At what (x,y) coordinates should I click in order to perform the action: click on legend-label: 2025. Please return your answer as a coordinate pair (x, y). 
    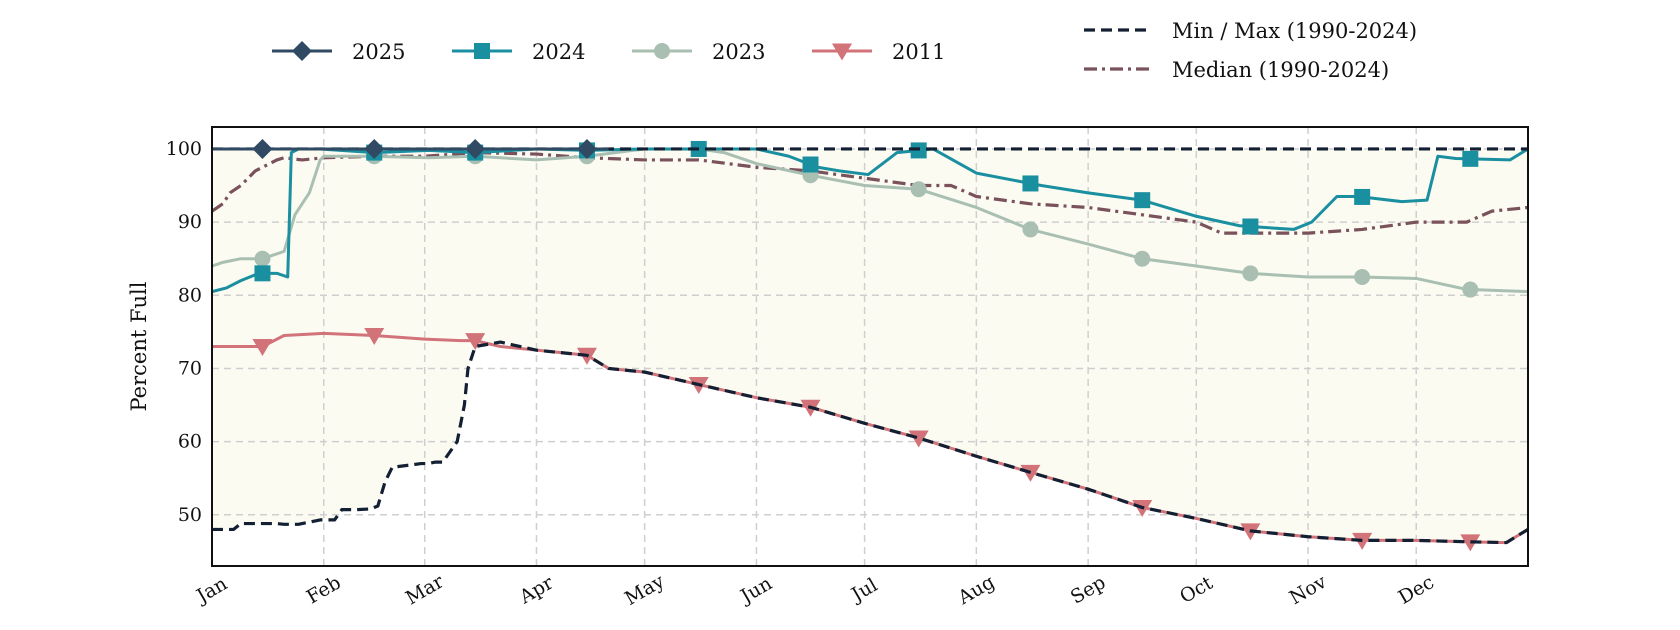
    Looking at the image, I should click on (378, 52).